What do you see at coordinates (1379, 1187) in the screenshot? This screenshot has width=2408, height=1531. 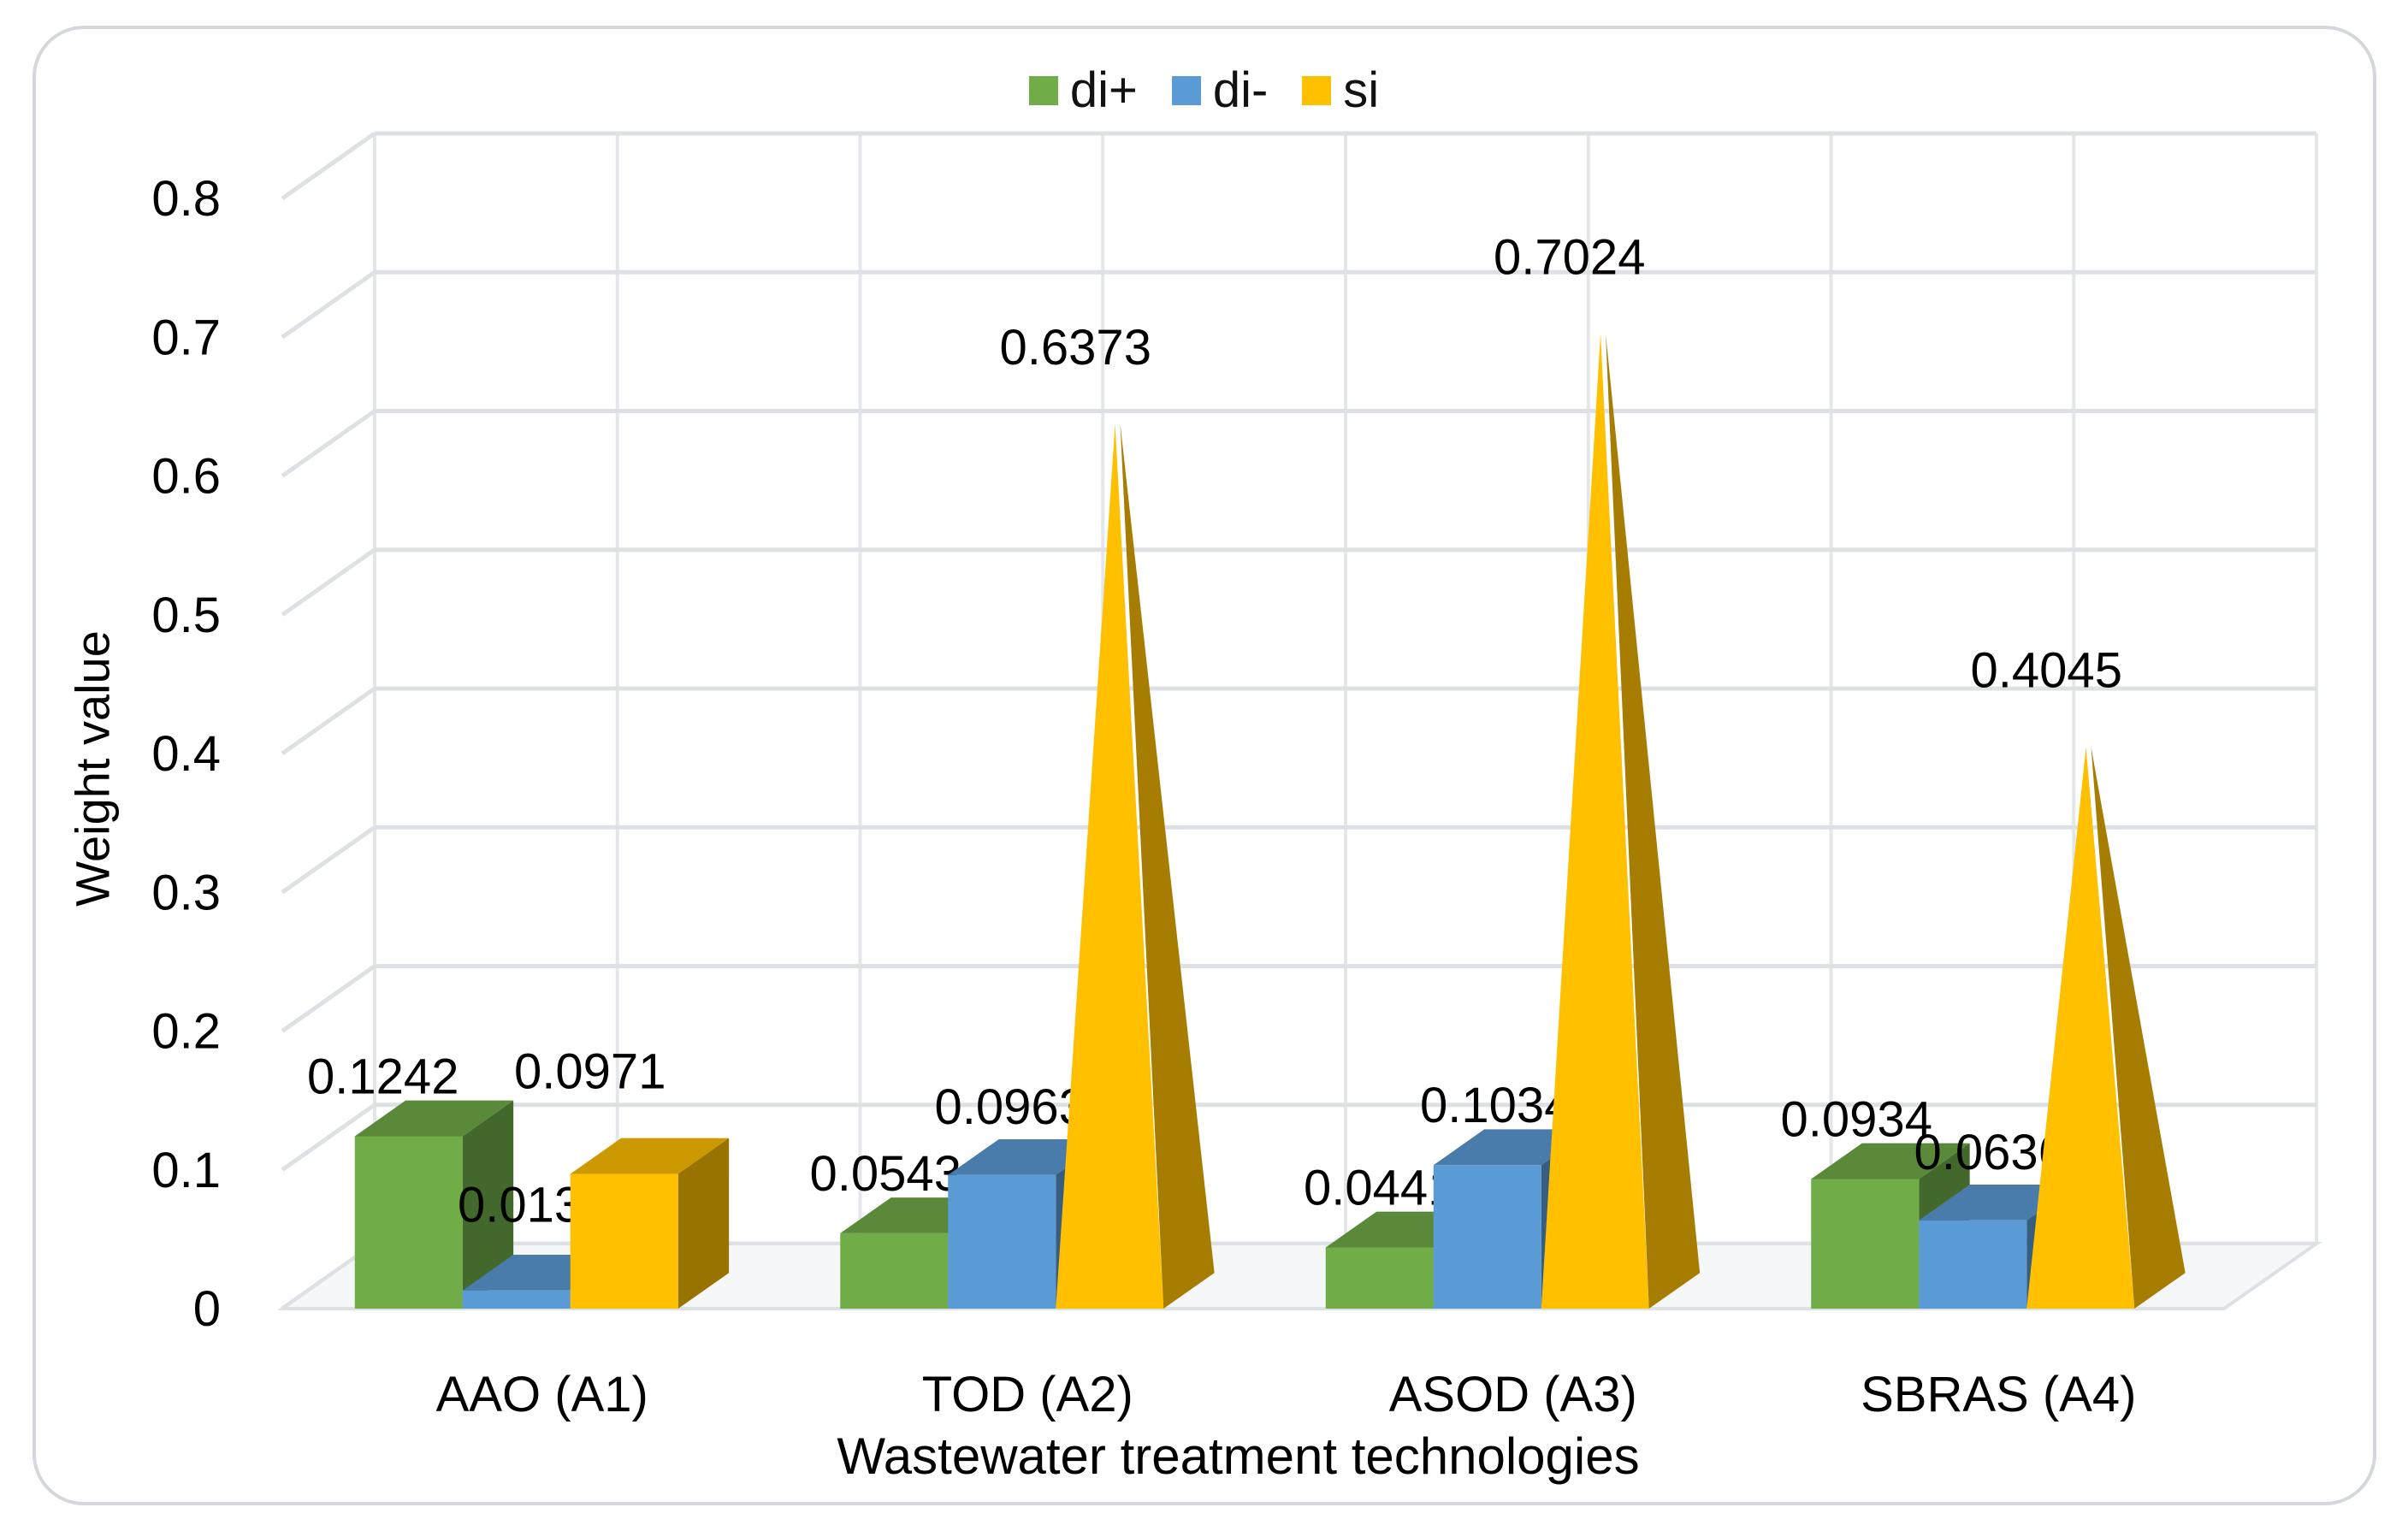 I see `data-label: 0.0441` at bounding box center [1379, 1187].